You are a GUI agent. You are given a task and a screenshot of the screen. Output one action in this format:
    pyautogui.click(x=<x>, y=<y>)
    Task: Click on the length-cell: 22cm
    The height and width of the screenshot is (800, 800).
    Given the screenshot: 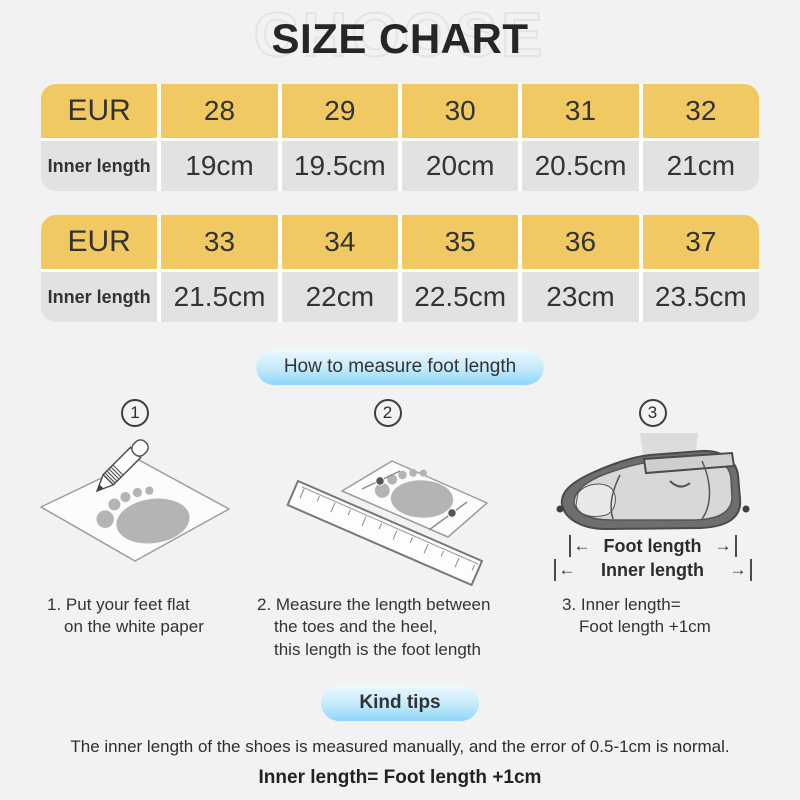 What is the action you would take?
    pyautogui.click(x=339, y=297)
    